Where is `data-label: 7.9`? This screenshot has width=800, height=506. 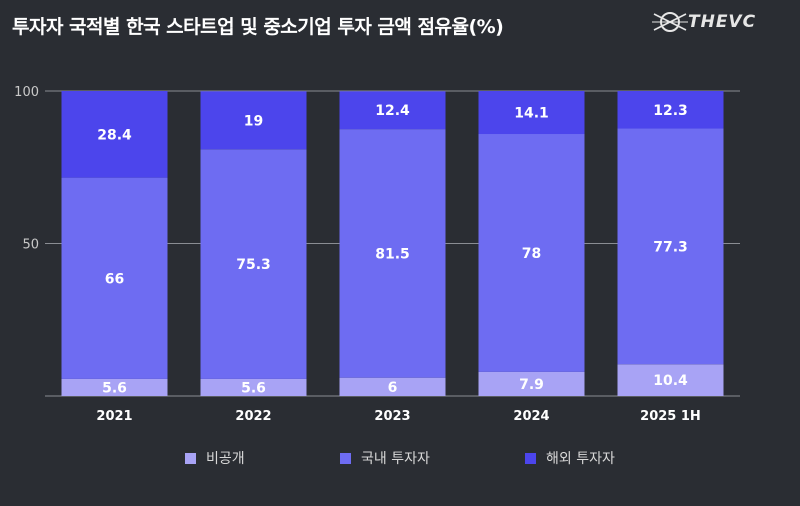 data-label: 7.9 is located at coordinates (531, 385).